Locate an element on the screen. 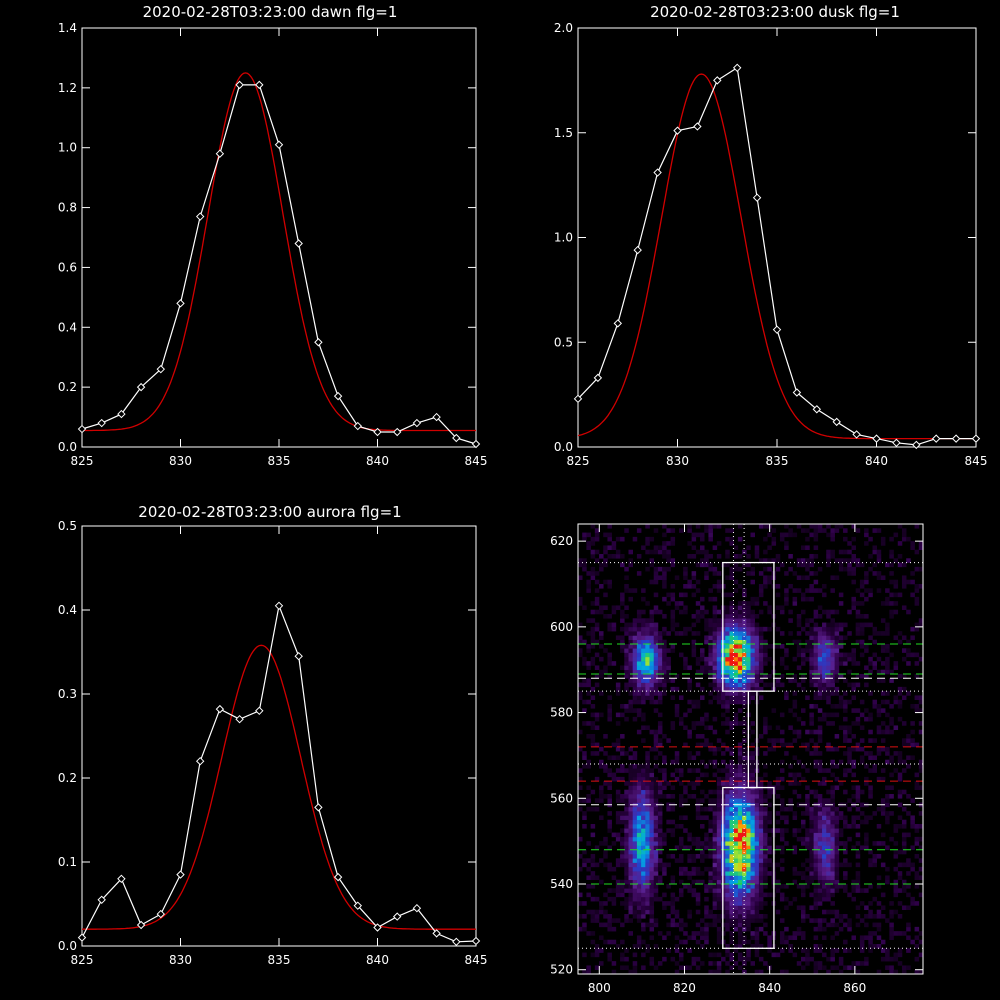 The image size is (1000, 1000). x-tick-label: 840 is located at coordinates (377, 960).